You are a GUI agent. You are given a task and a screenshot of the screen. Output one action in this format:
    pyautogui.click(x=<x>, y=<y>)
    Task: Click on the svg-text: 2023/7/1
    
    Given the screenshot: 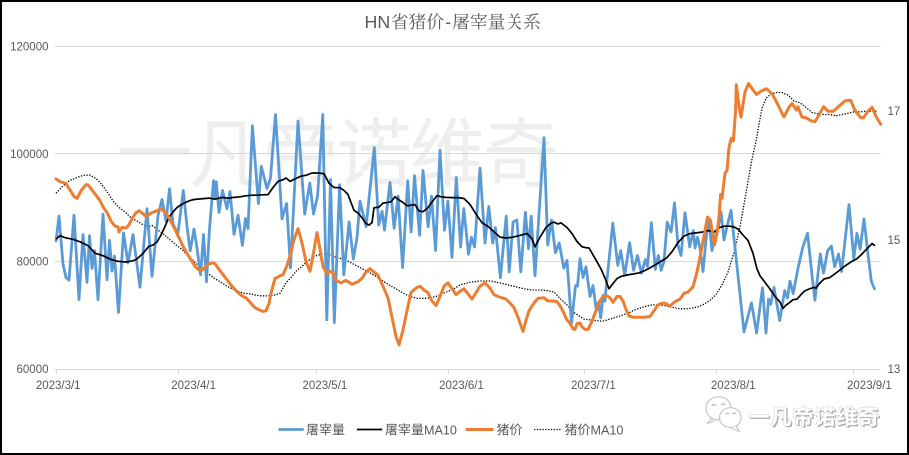 What is the action you would take?
    pyautogui.click(x=593, y=386)
    